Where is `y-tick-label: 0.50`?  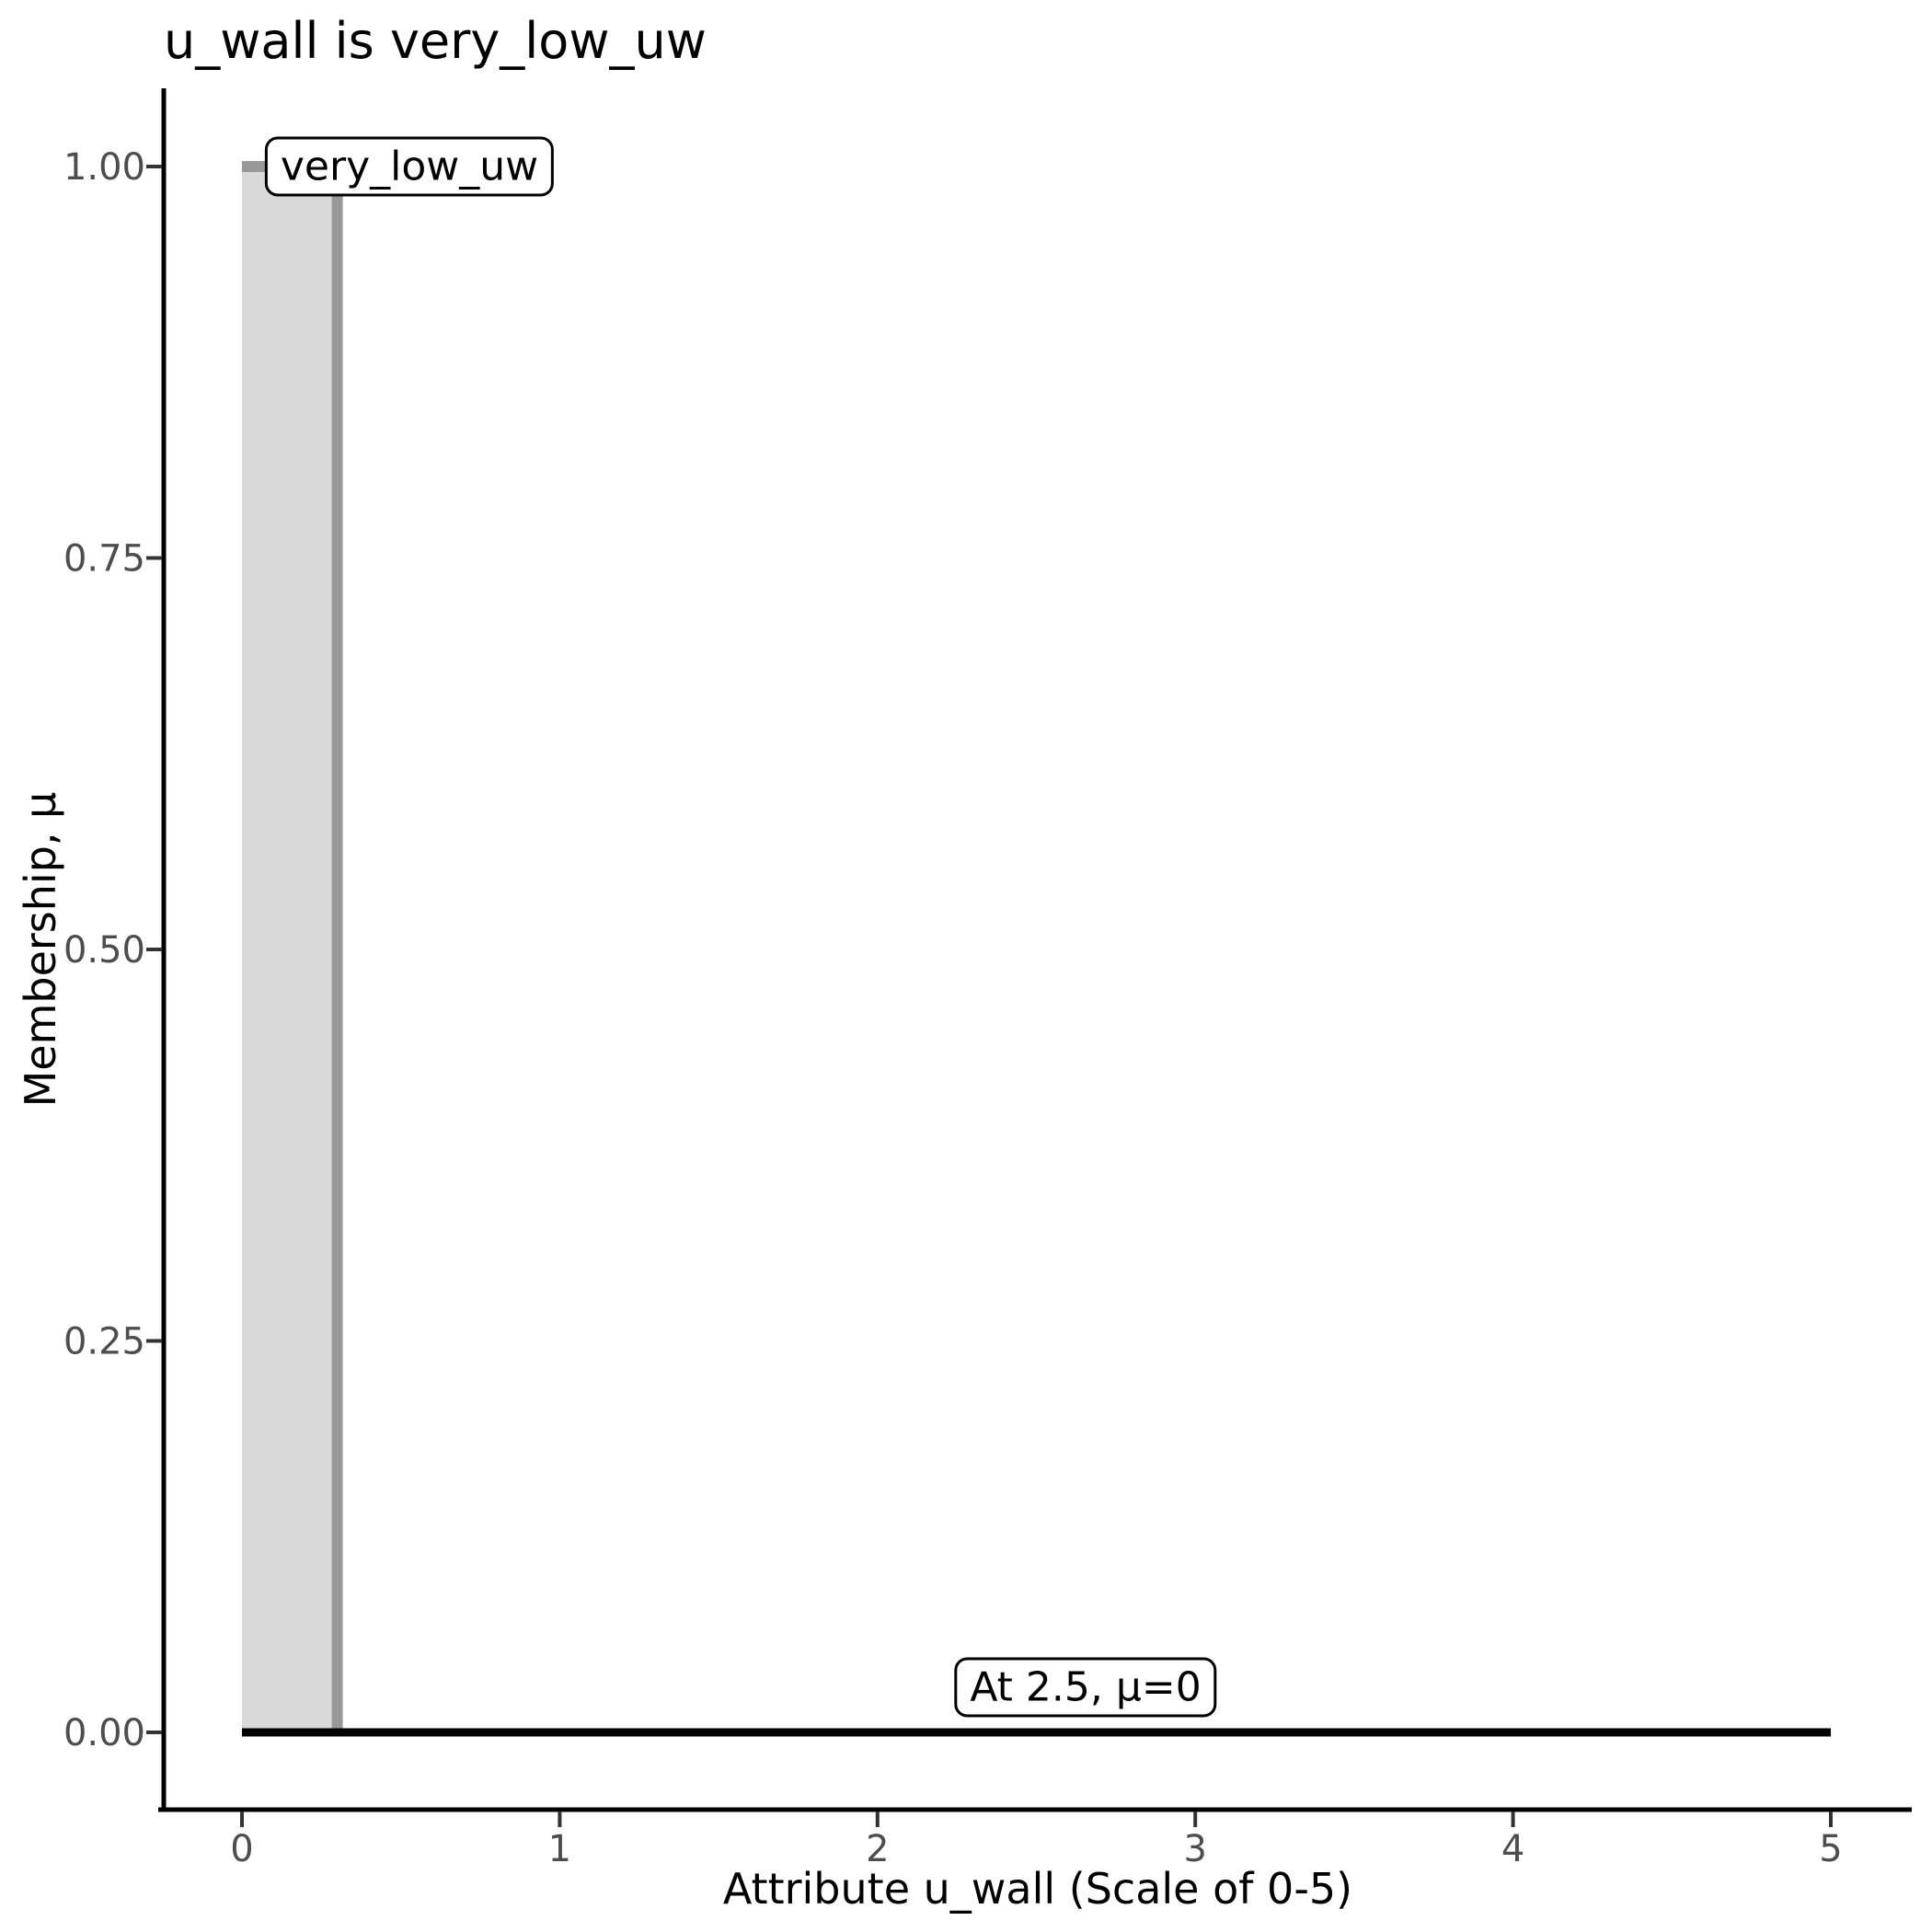
y-tick-label: 0.50 is located at coordinates (104, 951).